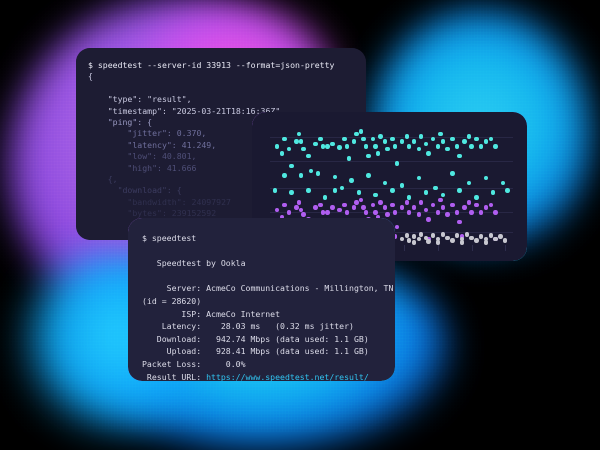 This screenshot has height=450, width=600. What do you see at coordinates (194, 263) in the screenshot?
I see `summary-line: Speedtest by Ookla` at bounding box center [194, 263].